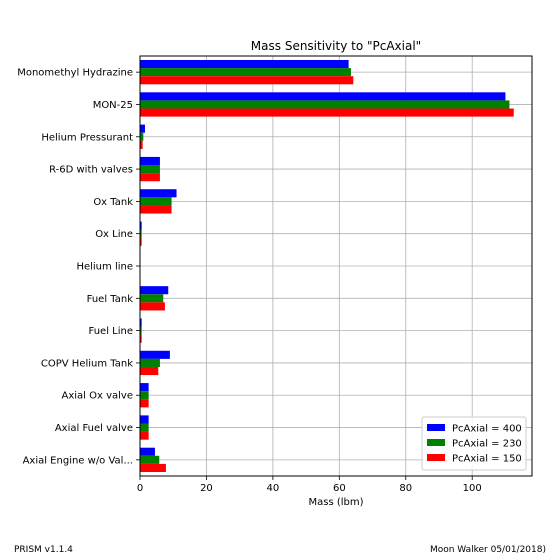 The width and height of the screenshot is (560, 560). Describe the element at coordinates (245, 72) in the screenshot. I see `bar-pcaxial-230-monomethyl-hydrazine` at that location.